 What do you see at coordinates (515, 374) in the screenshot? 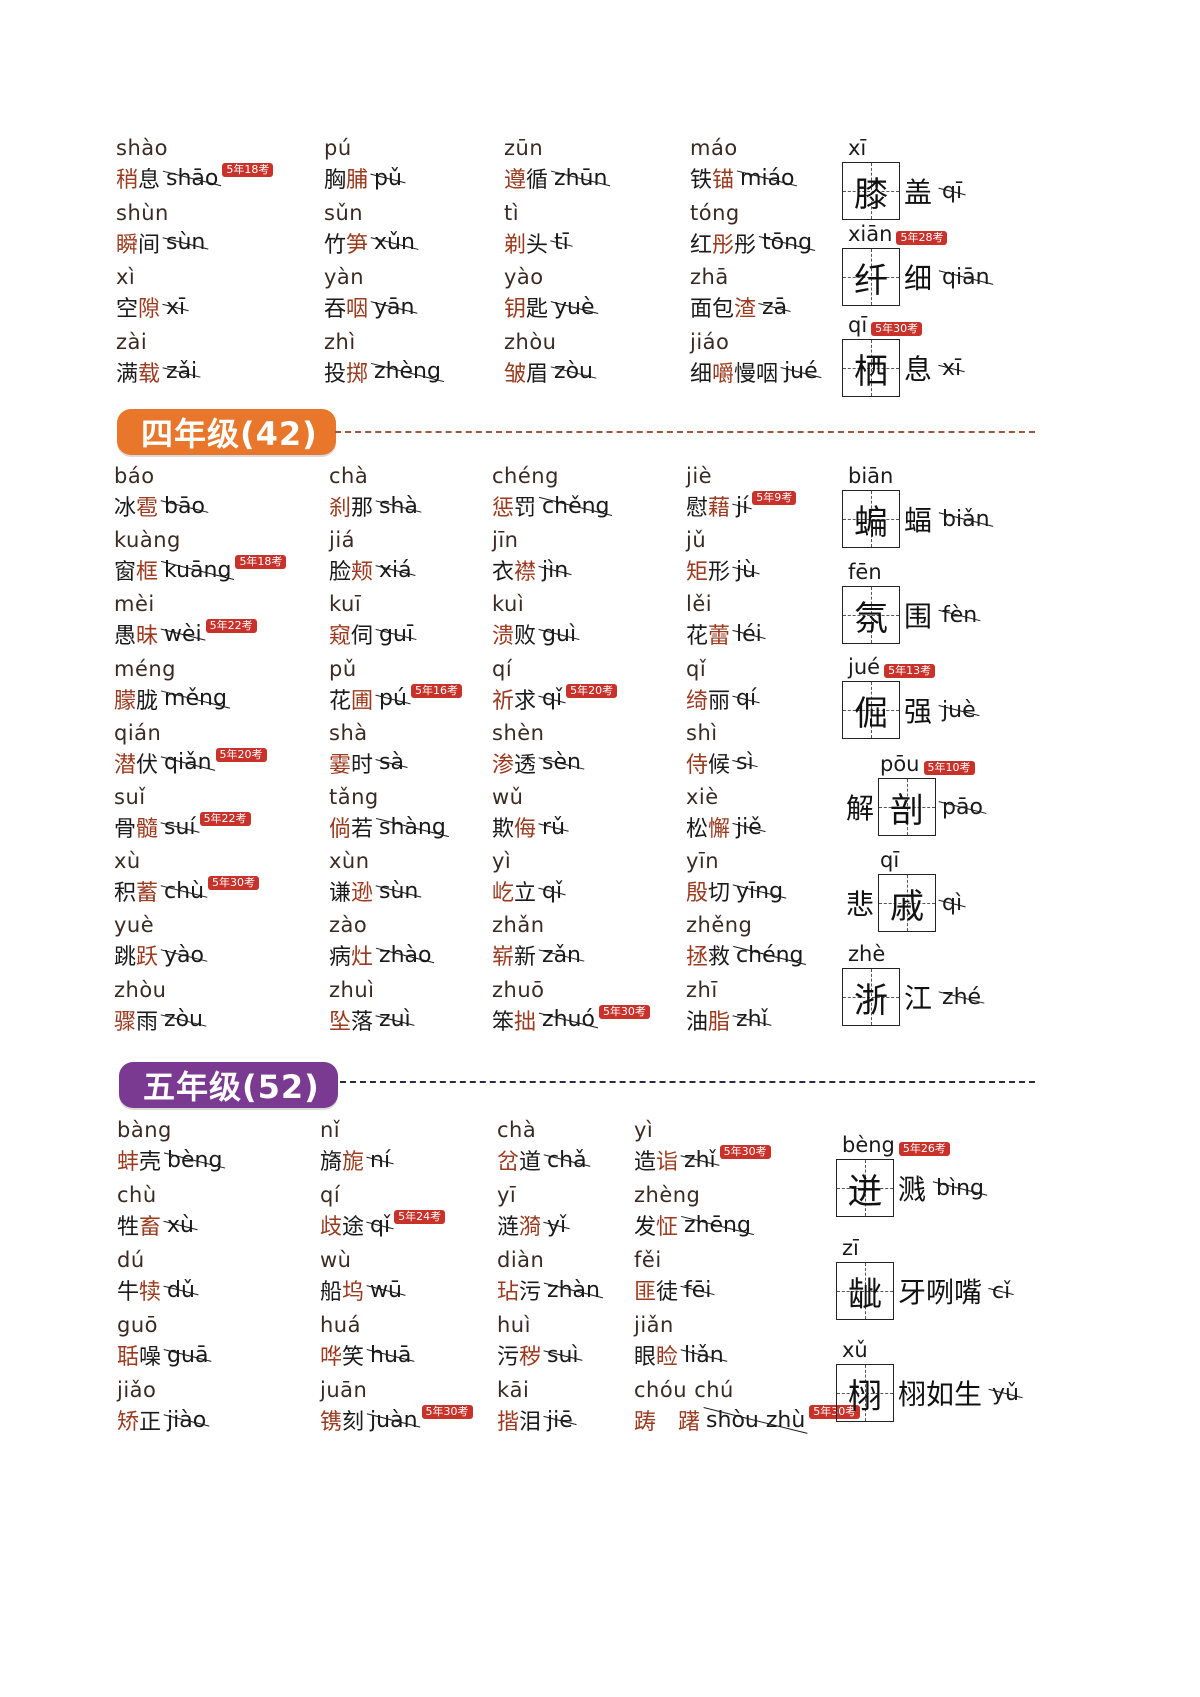
I see `highlighted-char: 皱` at bounding box center [515, 374].